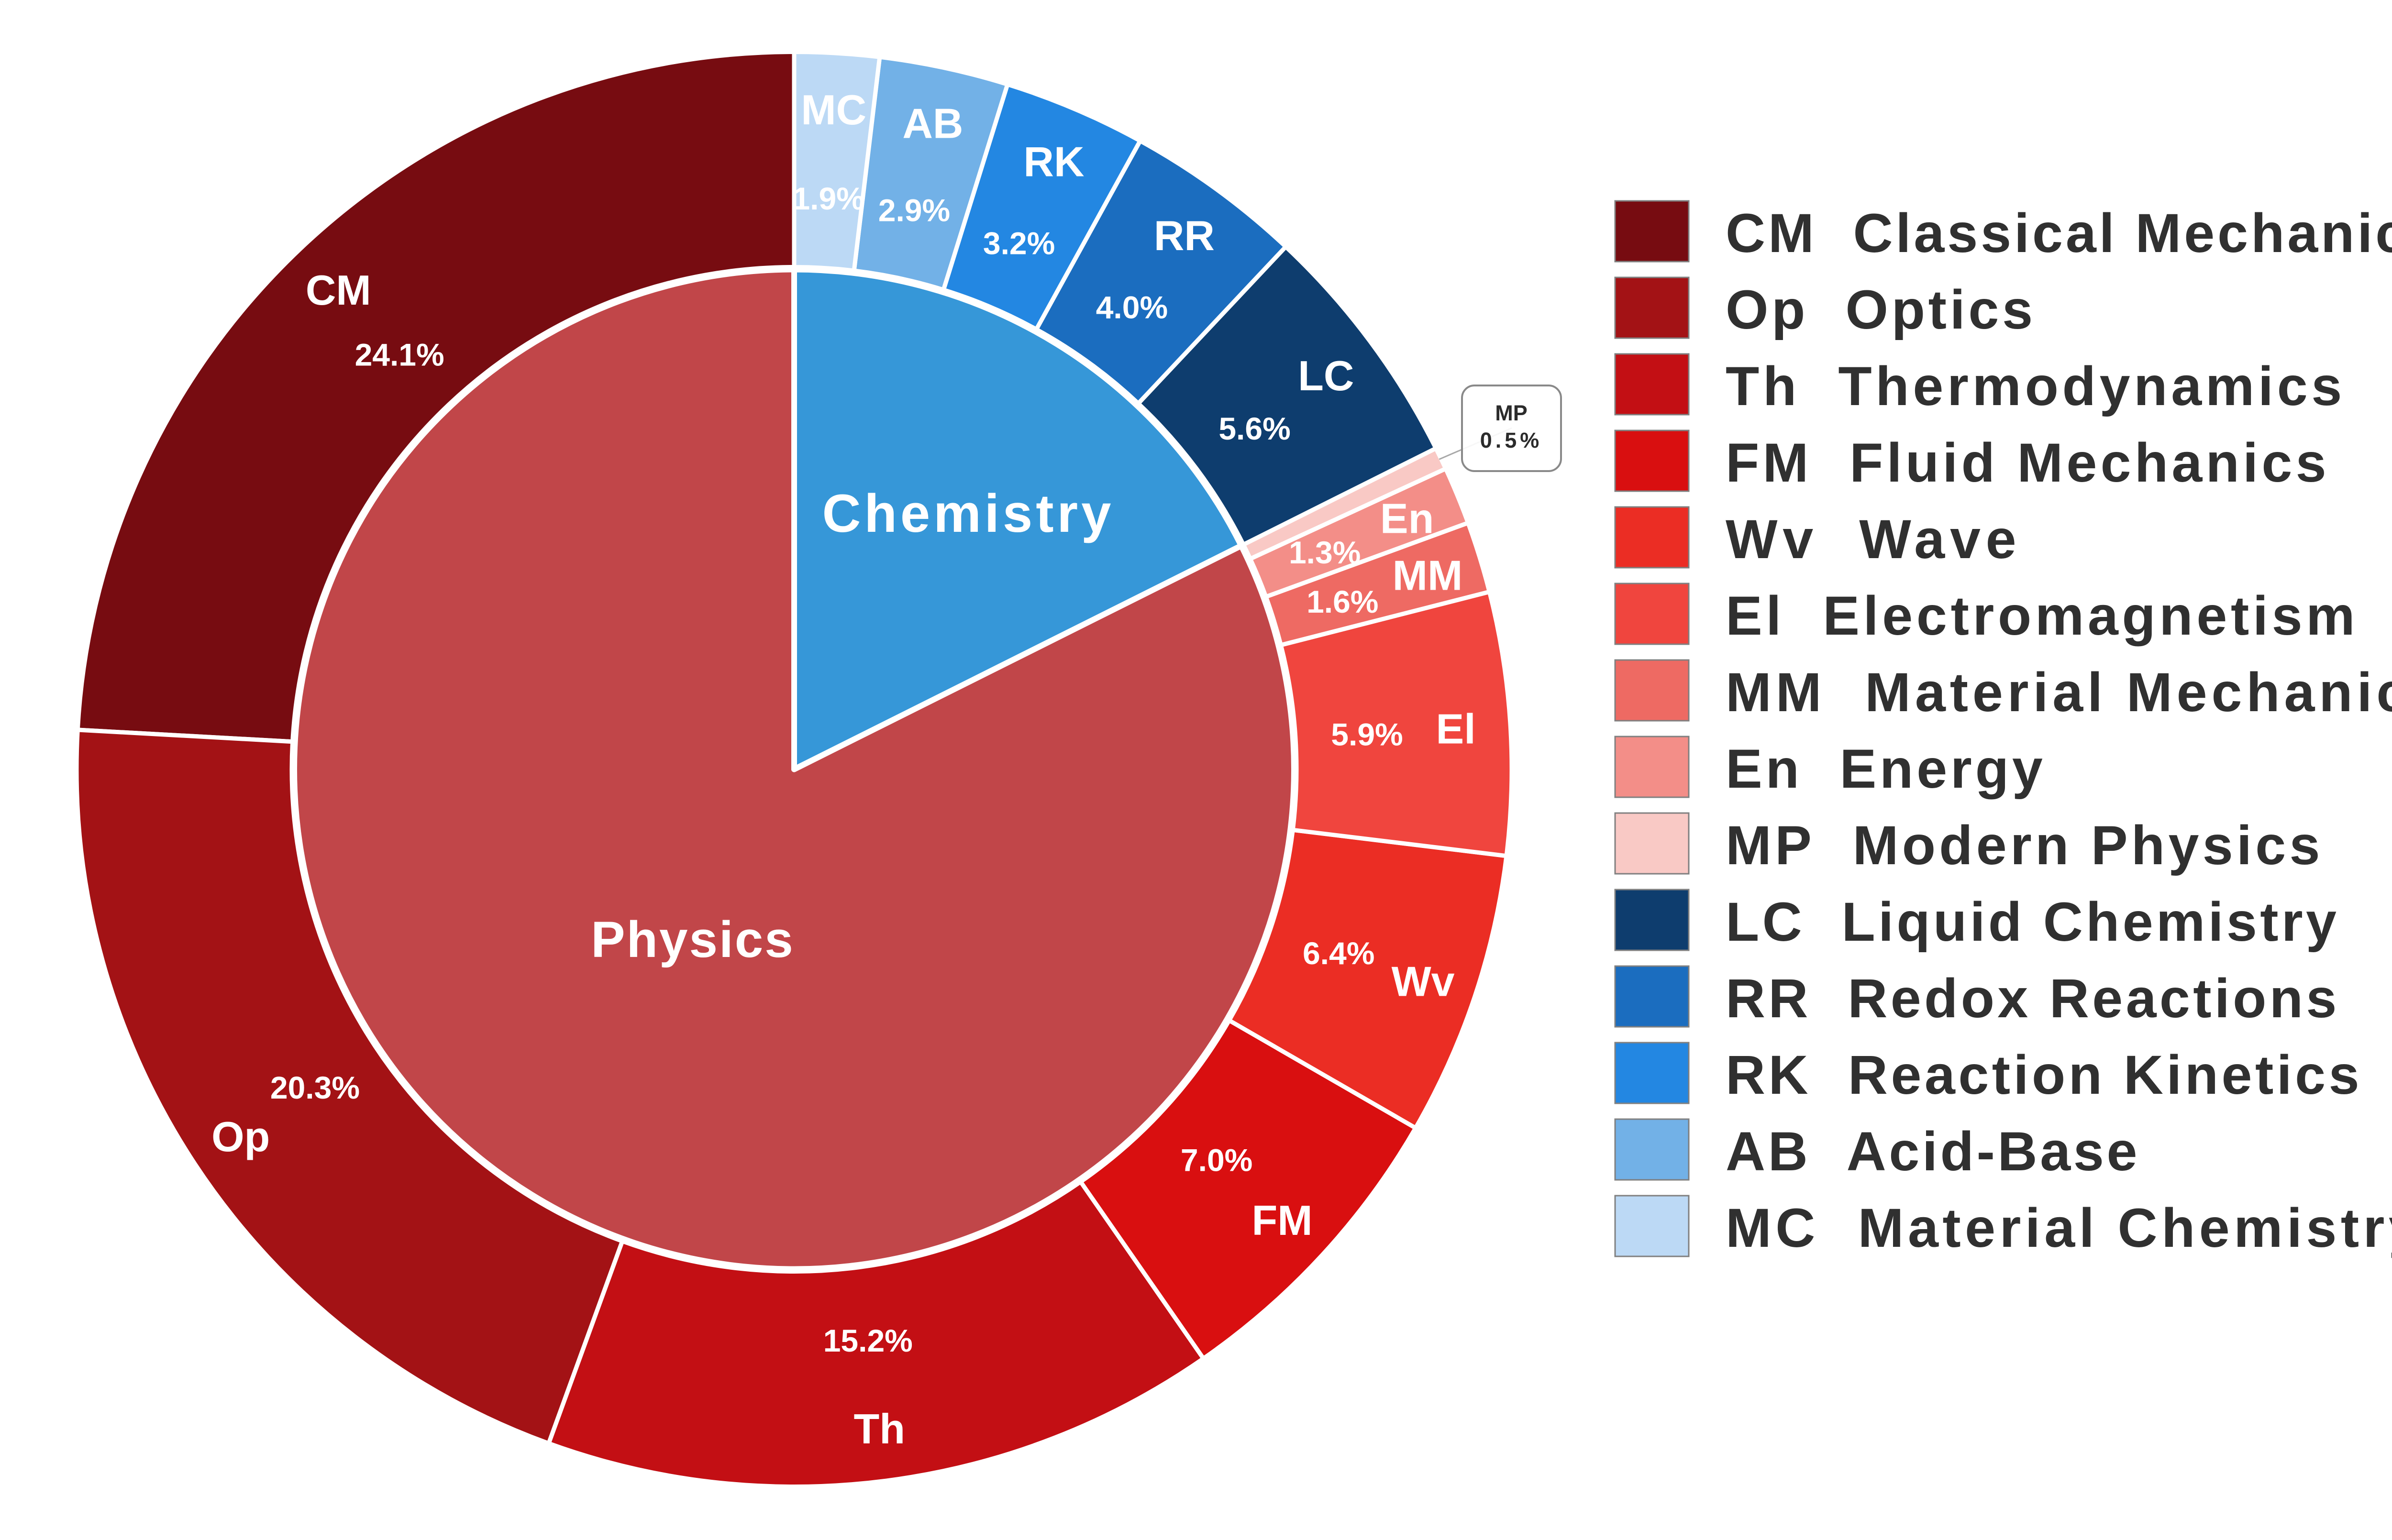 The image size is (2392, 1540). Describe the element at coordinates (315, 1087) in the screenshot. I see `svg-text: 20.3%` at that location.